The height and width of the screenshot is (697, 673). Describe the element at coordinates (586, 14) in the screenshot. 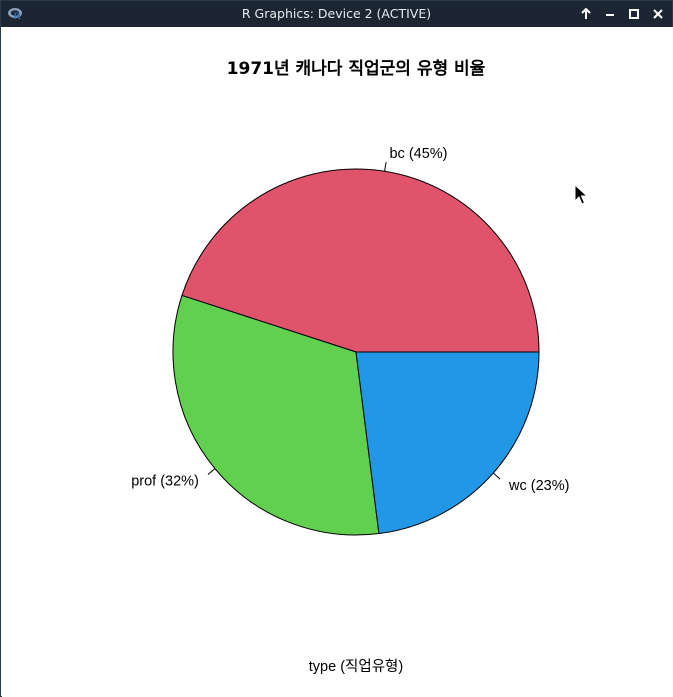

I see `keep-above-icon` at that location.